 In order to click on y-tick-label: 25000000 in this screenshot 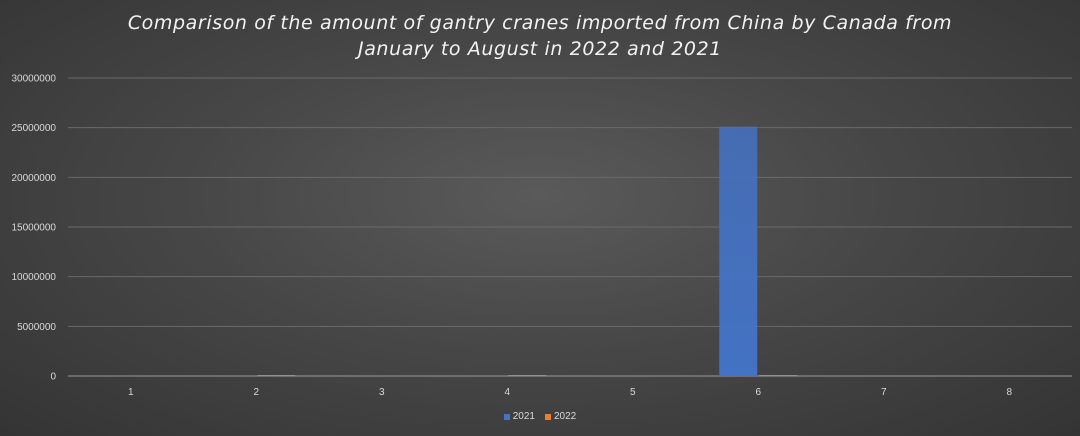, I will do `click(34, 128)`.